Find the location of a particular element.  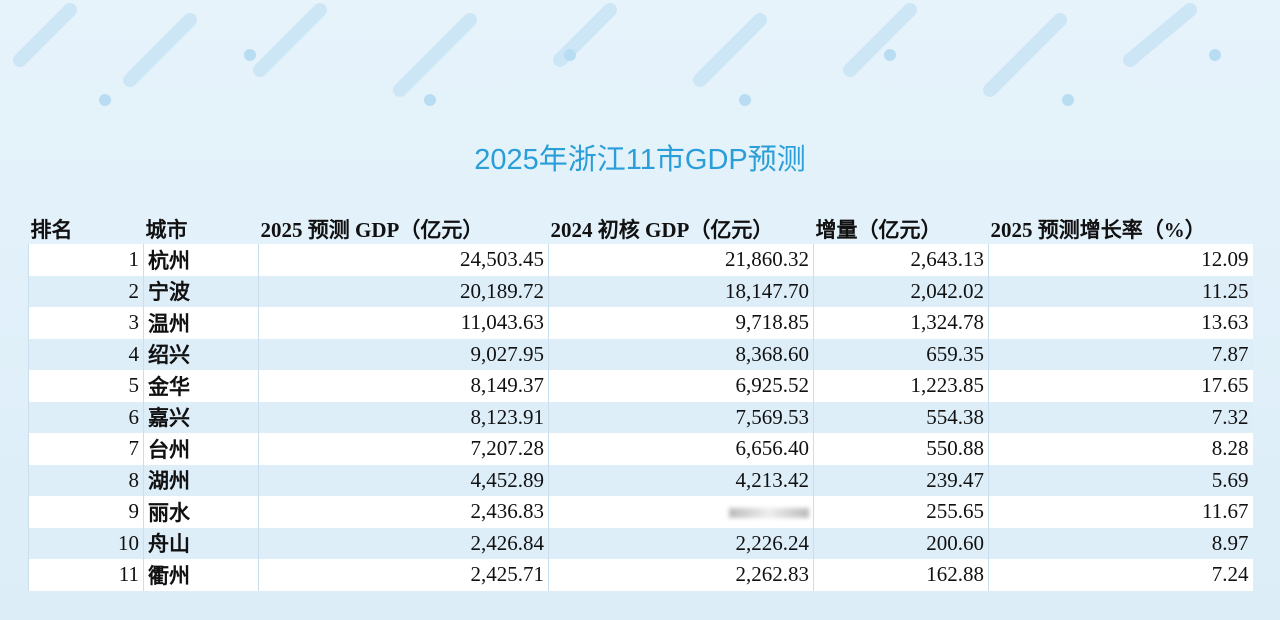

table-cell: 10 is located at coordinates (86, 543).